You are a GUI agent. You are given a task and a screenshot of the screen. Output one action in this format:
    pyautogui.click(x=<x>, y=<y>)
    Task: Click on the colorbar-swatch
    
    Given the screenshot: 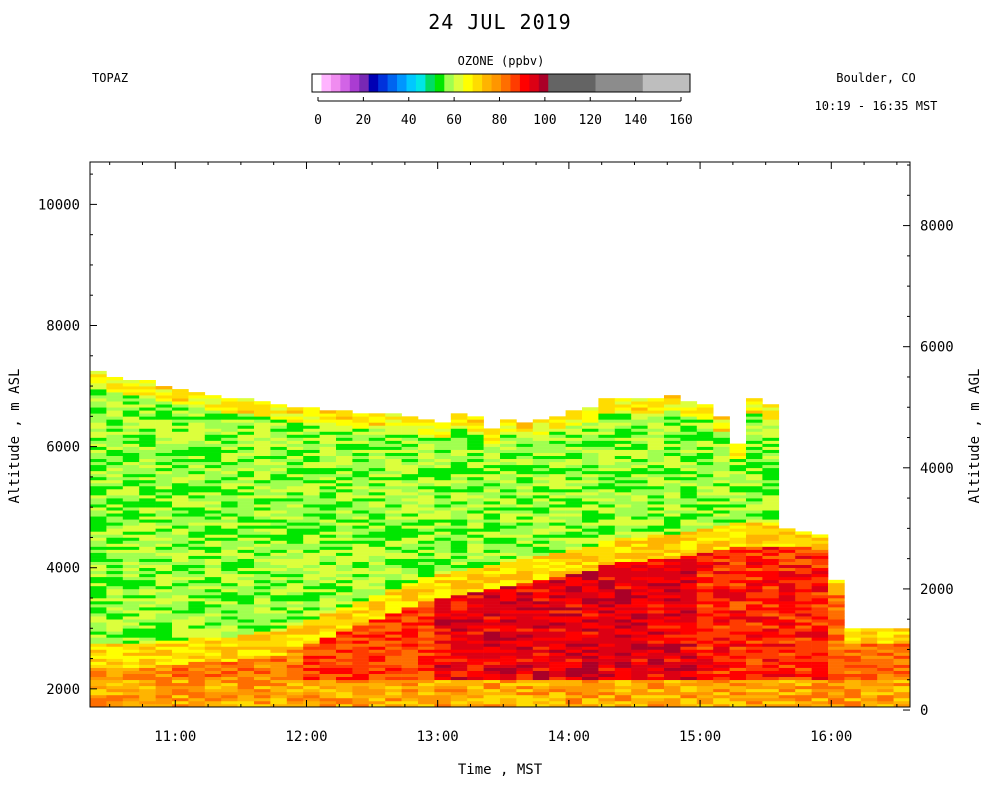 What is the action you would take?
    pyautogui.click(x=506, y=83)
    